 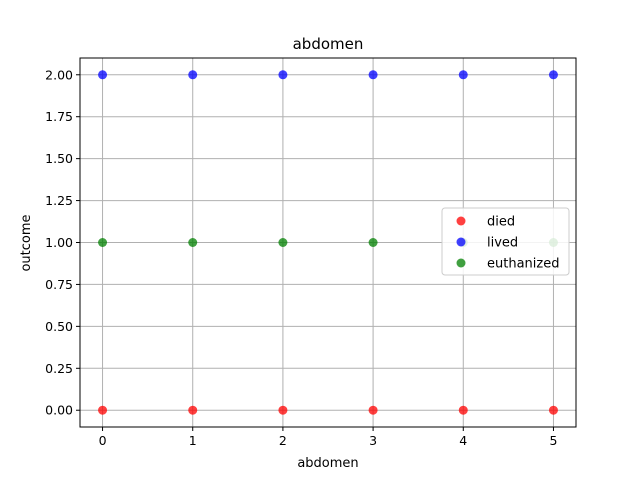 I want to click on legend-marker-lived, so click(x=461, y=242).